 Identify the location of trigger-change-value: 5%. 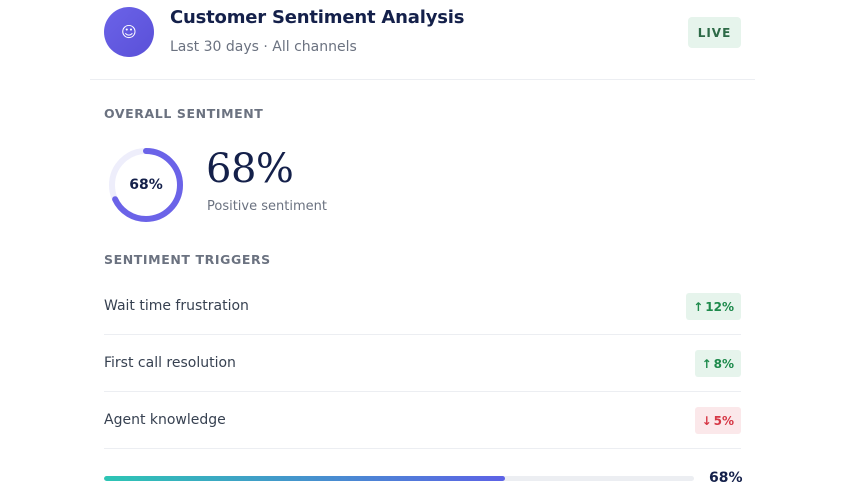
(723, 420).